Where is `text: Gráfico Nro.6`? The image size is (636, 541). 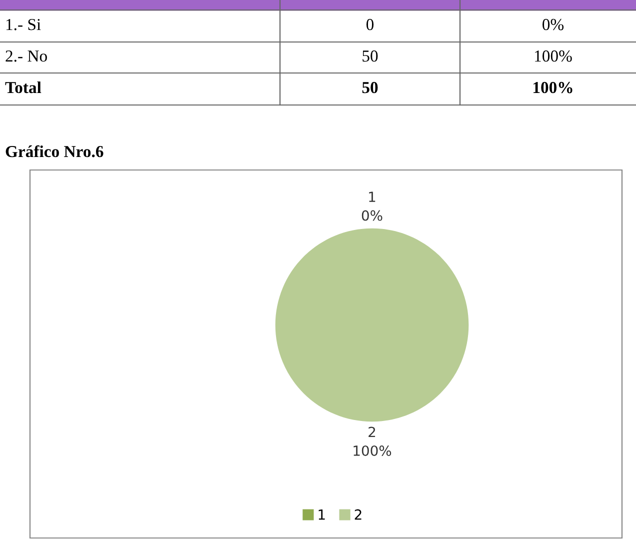
text: Gráfico Nro.6 is located at coordinates (55, 151).